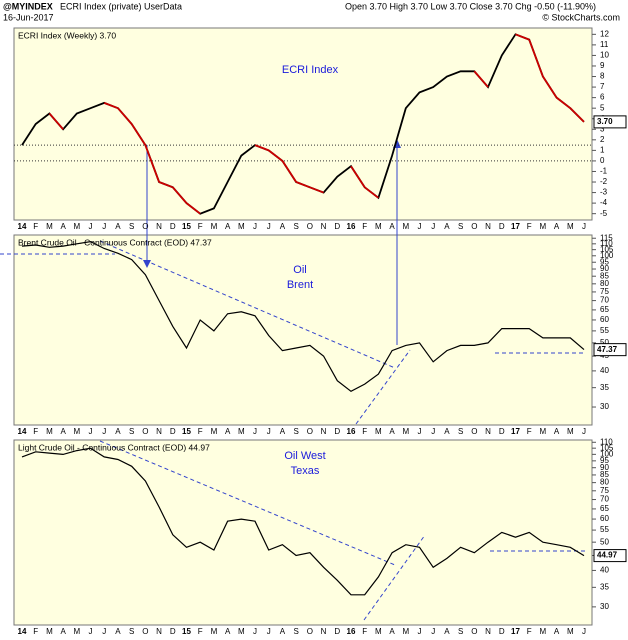 The width and height of the screenshot is (628, 640). Describe the element at coordinates (604, 330) in the screenshot. I see `y-tick-label: 55` at that location.